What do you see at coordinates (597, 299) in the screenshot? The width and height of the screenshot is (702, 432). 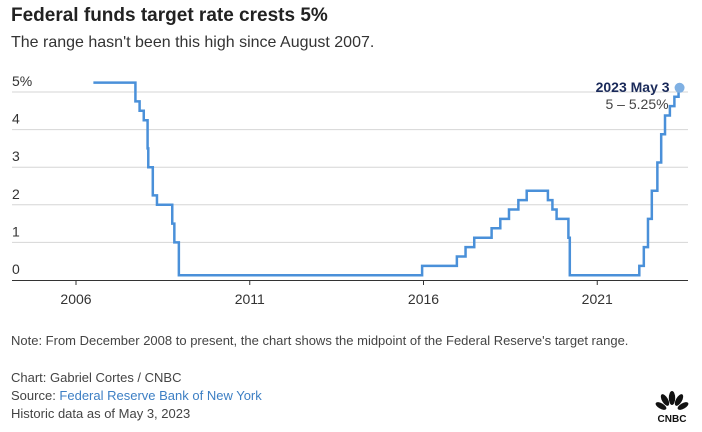 I see `x-tick-label: 2021` at bounding box center [597, 299].